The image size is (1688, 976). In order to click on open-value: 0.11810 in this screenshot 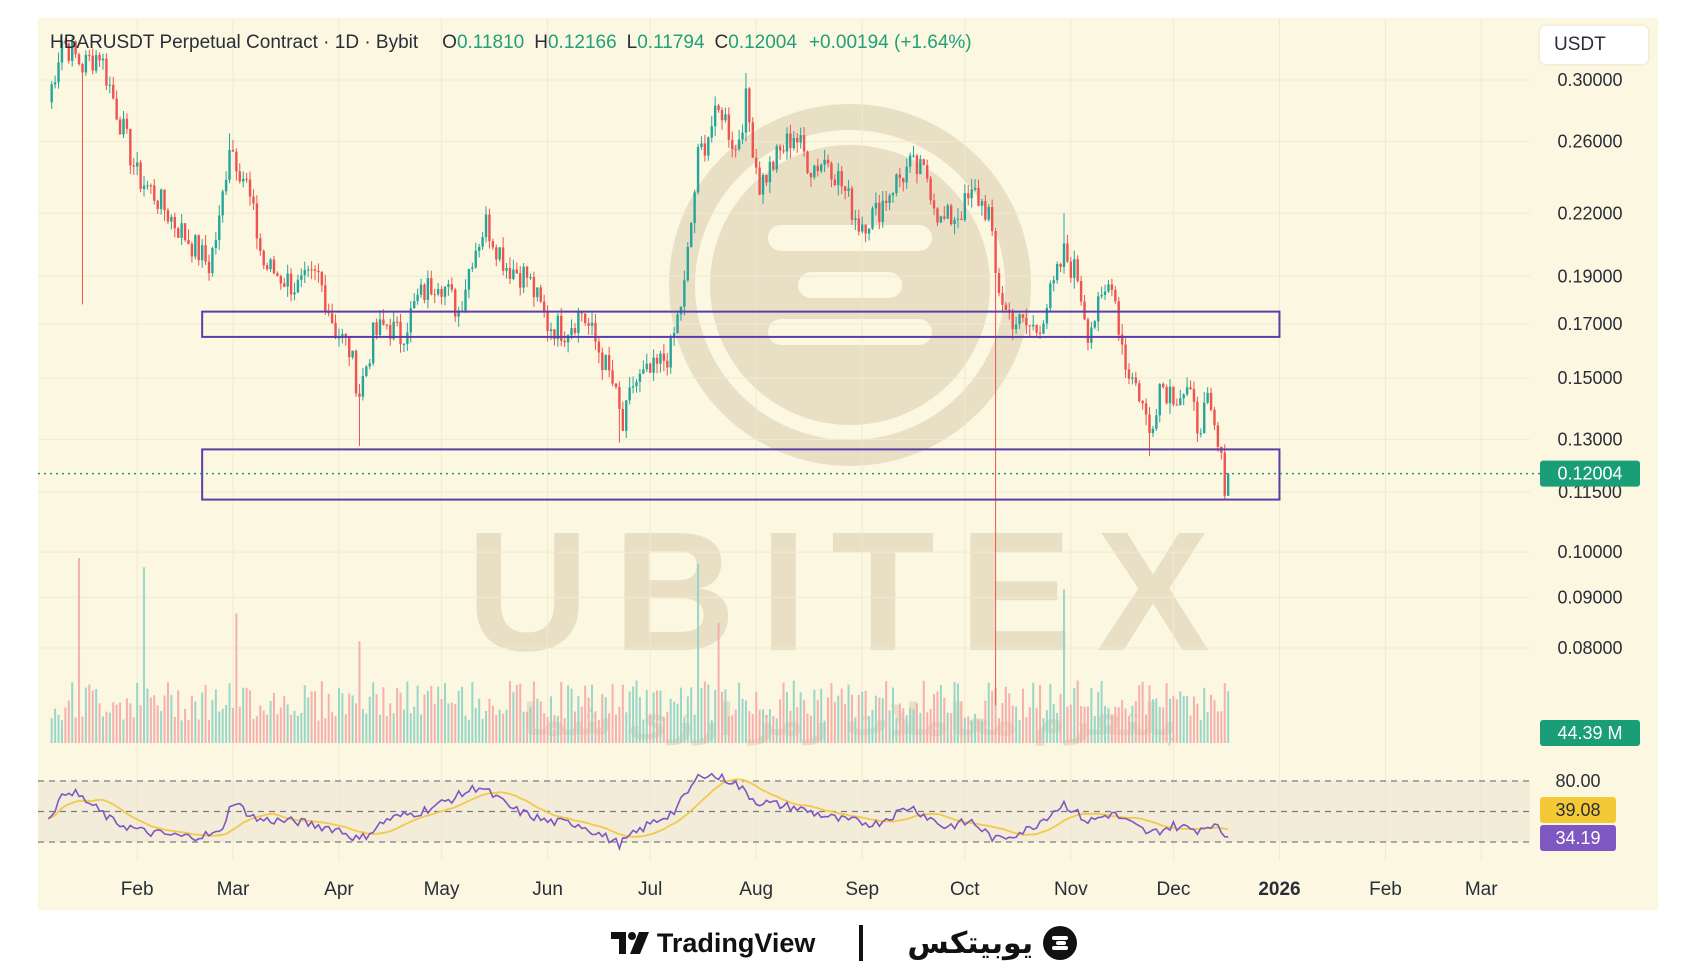, I will do `click(490, 42)`.